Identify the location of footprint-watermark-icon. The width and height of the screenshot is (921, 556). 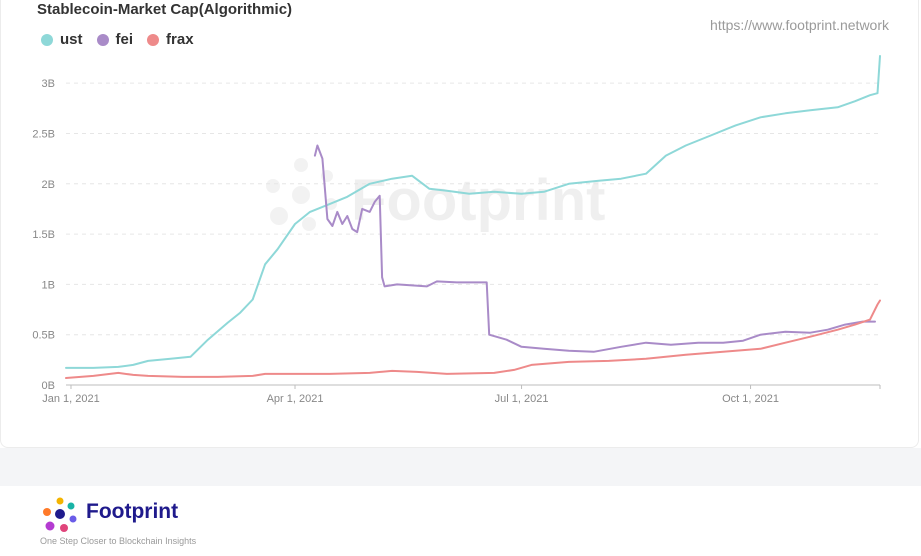
(301, 194).